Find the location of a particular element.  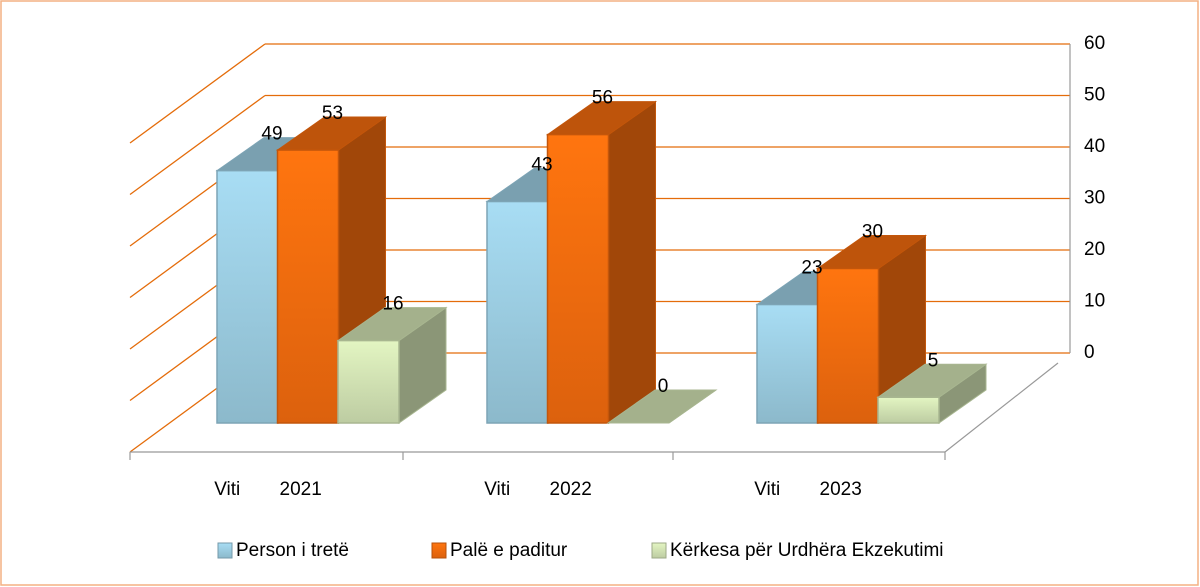

y-tick-label: 0 is located at coordinates (1089, 352).